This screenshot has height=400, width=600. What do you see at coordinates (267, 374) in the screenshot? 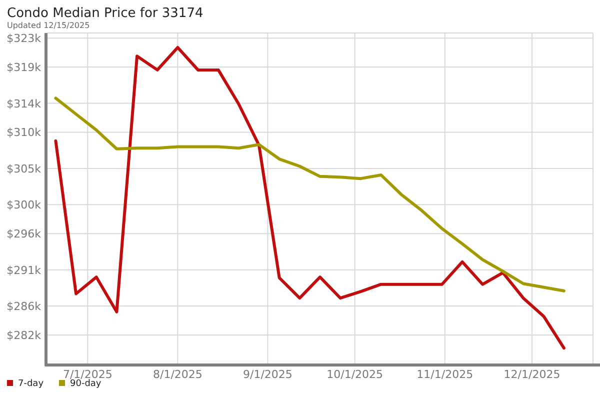
I see `x-tick-label: 9/1/2025` at bounding box center [267, 374].